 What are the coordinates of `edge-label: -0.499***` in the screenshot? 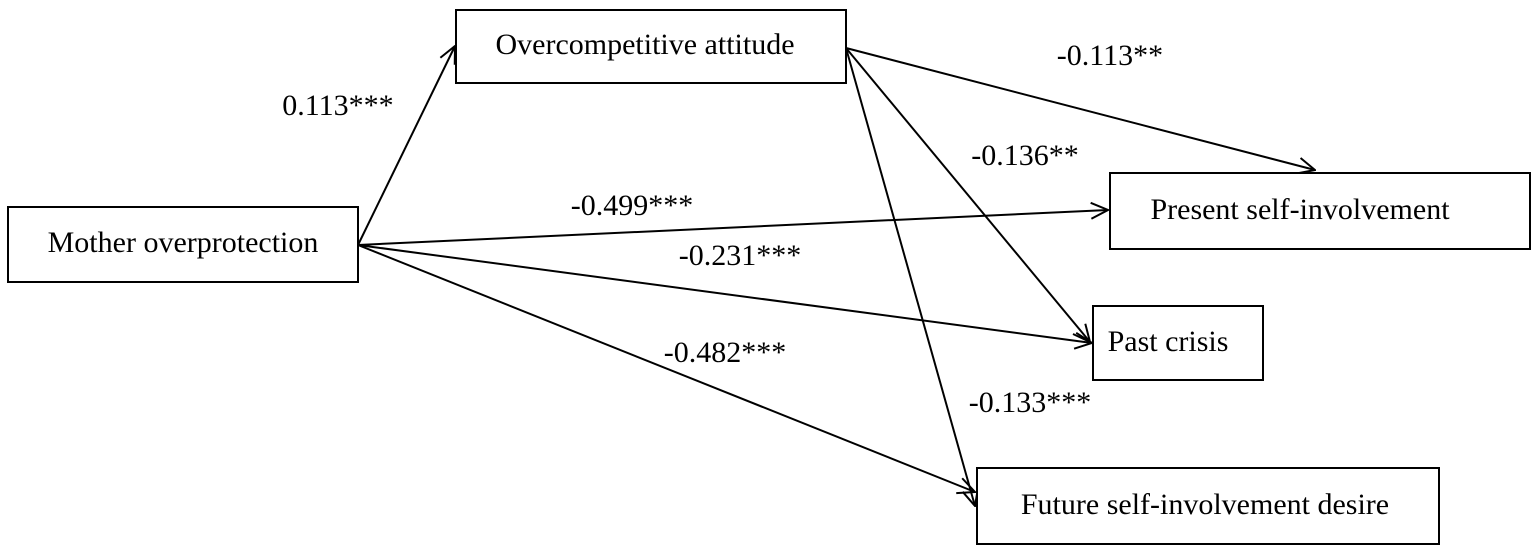 It's located at (632, 205).